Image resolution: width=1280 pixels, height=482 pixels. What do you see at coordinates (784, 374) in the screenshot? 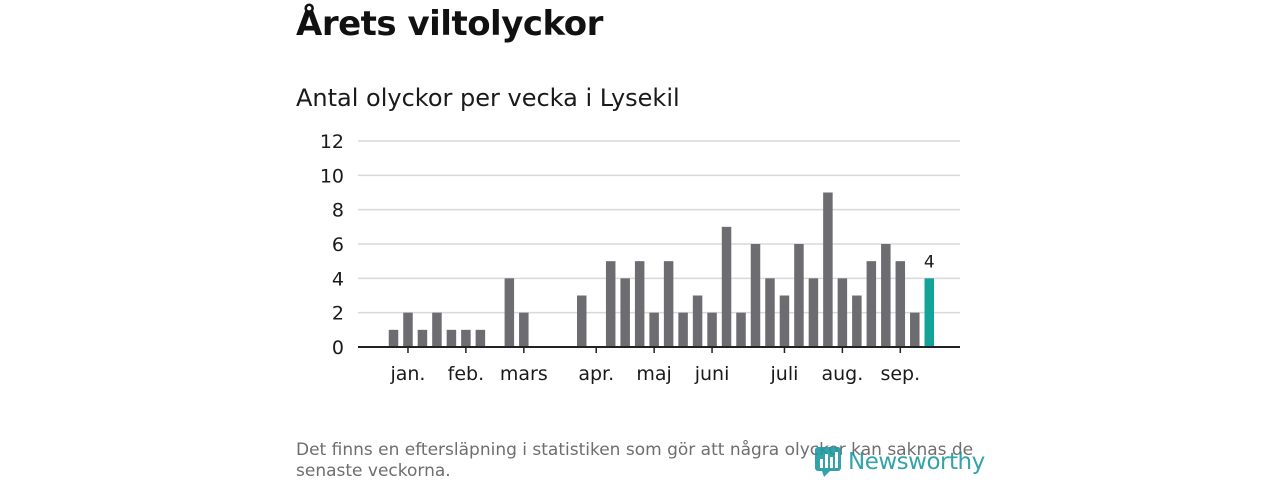
I see `x-tick-label: juli` at bounding box center [784, 374].